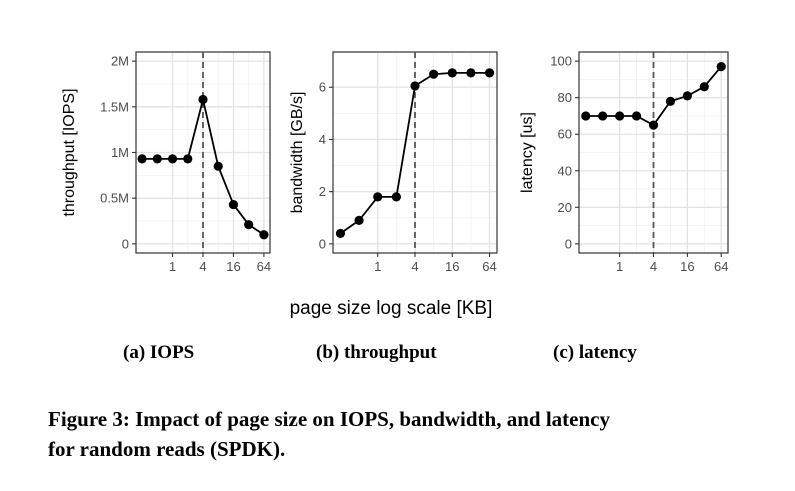 This screenshot has height=491, width=795. I want to click on latency-y-tick-label: 40, so click(565, 170).